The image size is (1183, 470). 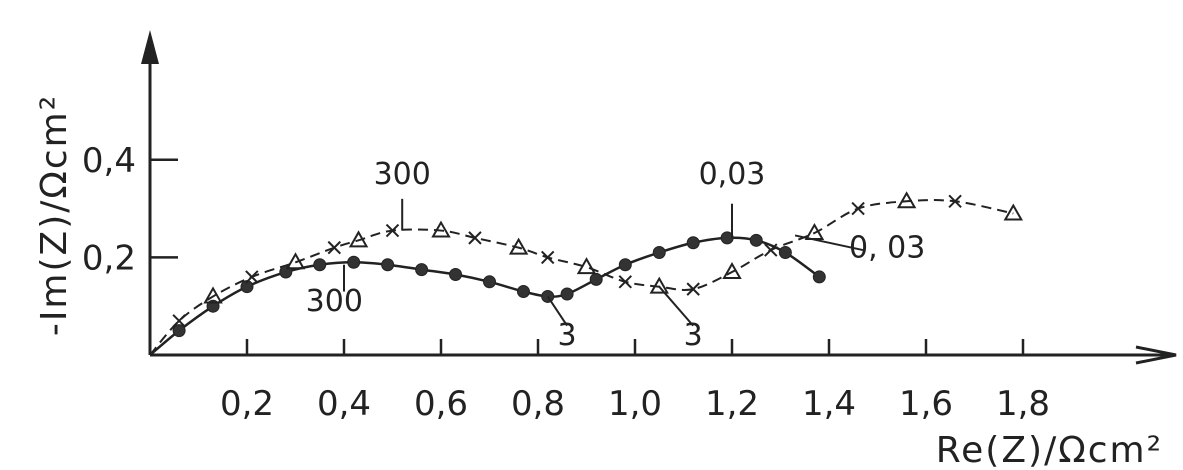 I want to click on x-tick-label: 1,2, so click(x=732, y=404).